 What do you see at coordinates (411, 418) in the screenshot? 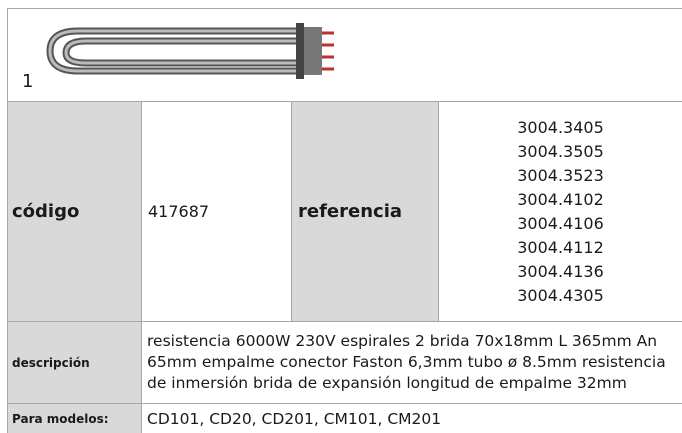
I see `modelos-value: CD101, CD20, CD201, CM101, CM201` at bounding box center [411, 418].